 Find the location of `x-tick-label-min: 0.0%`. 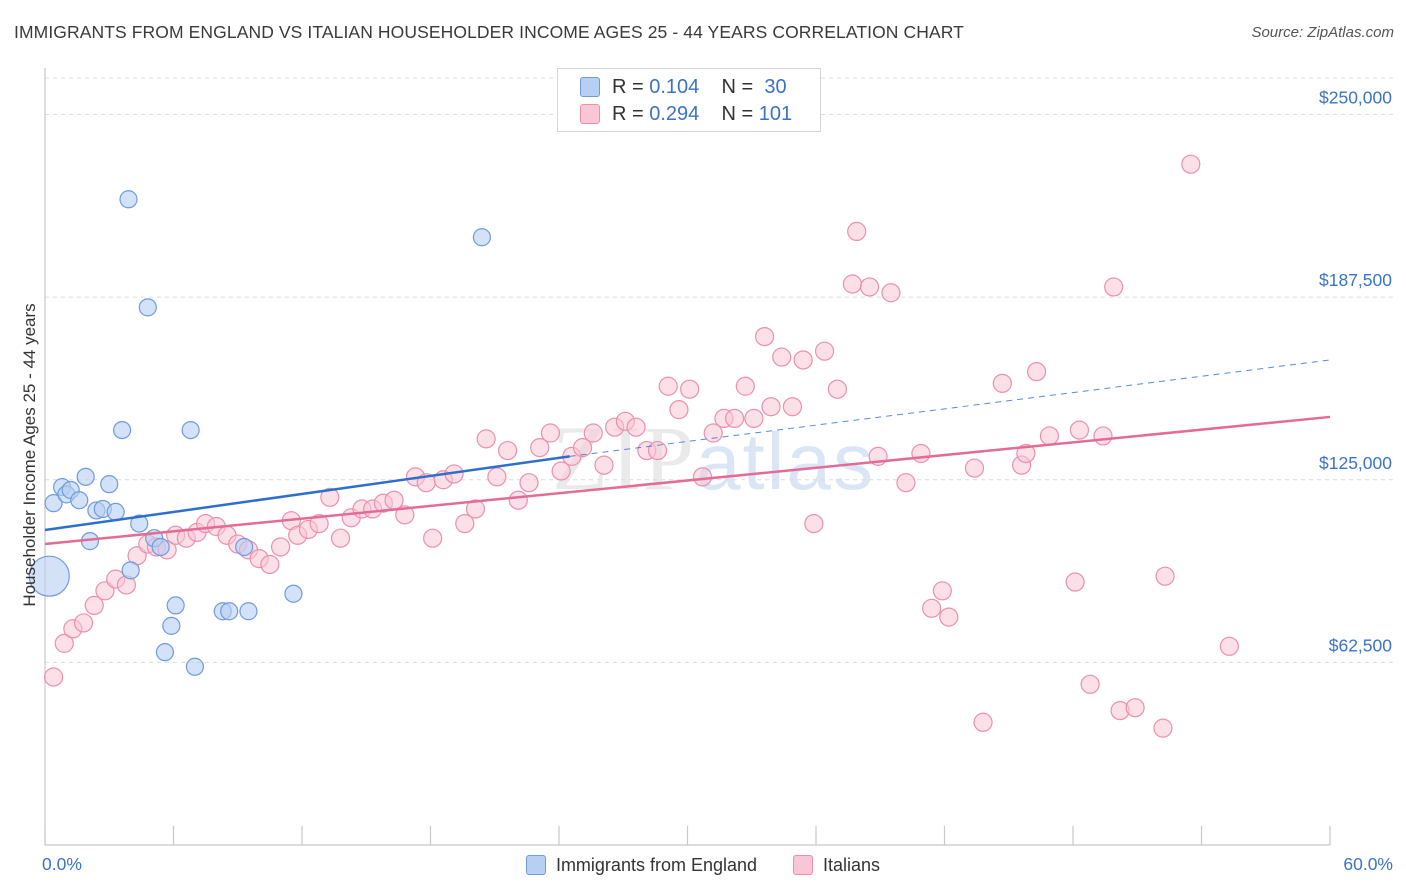

x-tick-label-min: 0.0% is located at coordinates (62, 864).